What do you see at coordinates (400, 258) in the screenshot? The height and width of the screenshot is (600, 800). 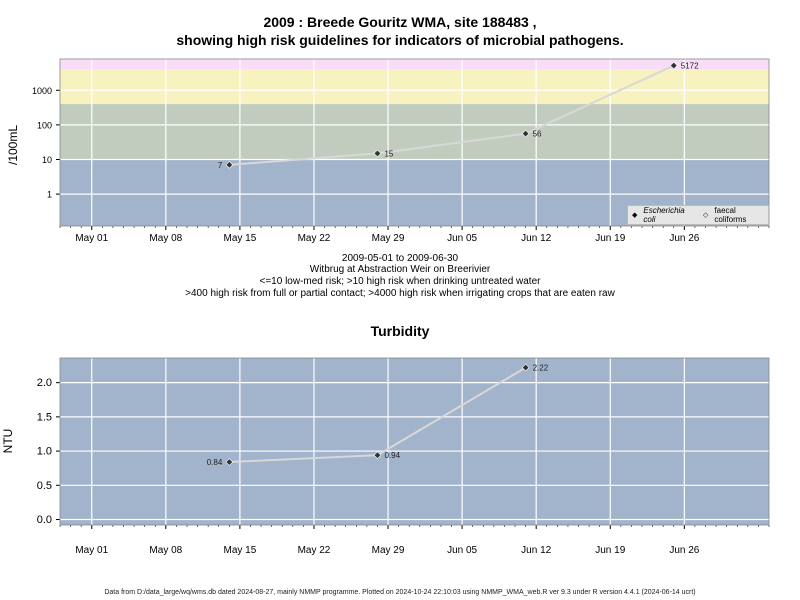 I see `chart-caption-1: 2009-05-01 to 2009-06-30` at bounding box center [400, 258].